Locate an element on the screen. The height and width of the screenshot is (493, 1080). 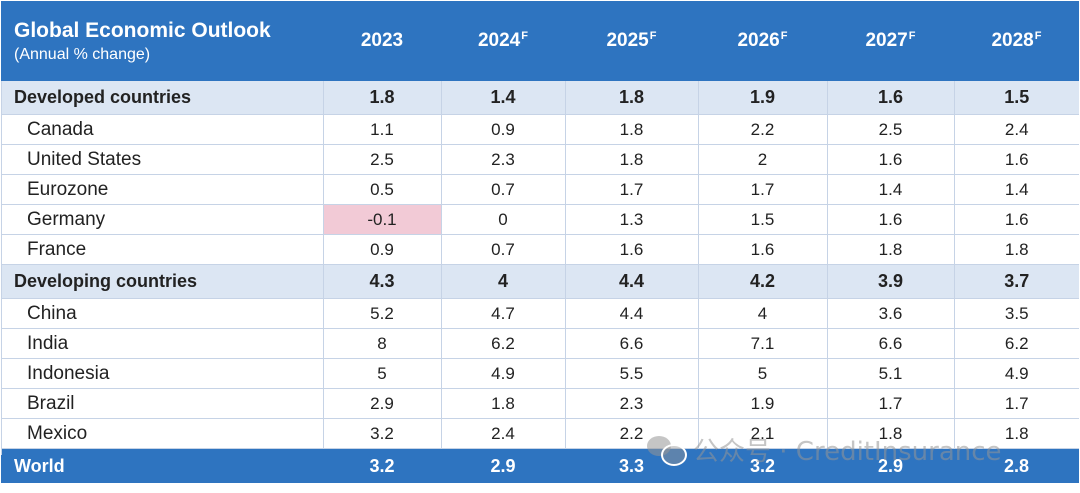
column-header-1: 2024F is located at coordinates (503, 41).